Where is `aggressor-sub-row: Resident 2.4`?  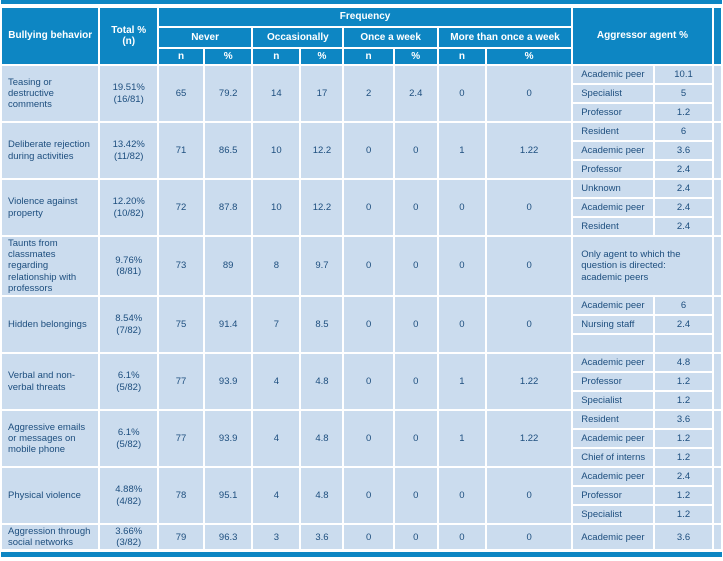 aggressor-sub-row: Resident 2.4 is located at coordinates (361, 226).